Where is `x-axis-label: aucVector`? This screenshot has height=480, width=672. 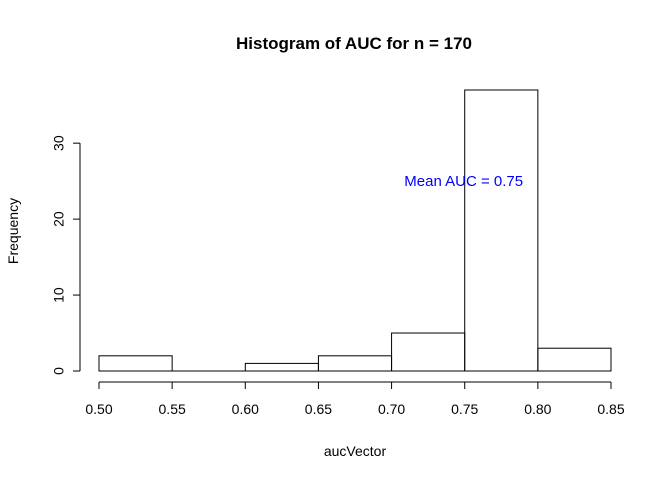 x-axis-label: aucVector is located at coordinates (355, 451).